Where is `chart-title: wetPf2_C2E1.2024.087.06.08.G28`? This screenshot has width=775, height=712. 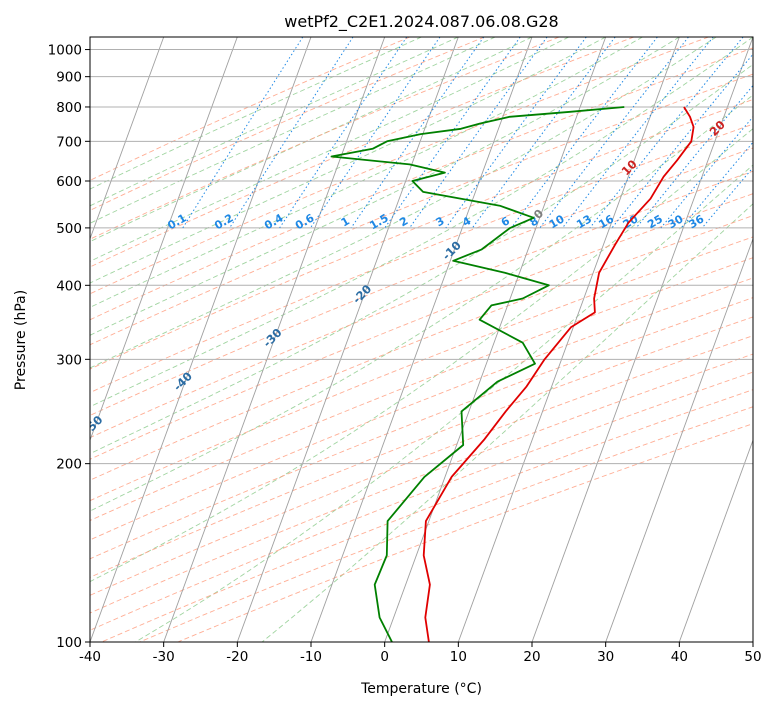
chart-title: wetPf2_C2E1.2024.087.06.08.G28 is located at coordinates (421, 22).